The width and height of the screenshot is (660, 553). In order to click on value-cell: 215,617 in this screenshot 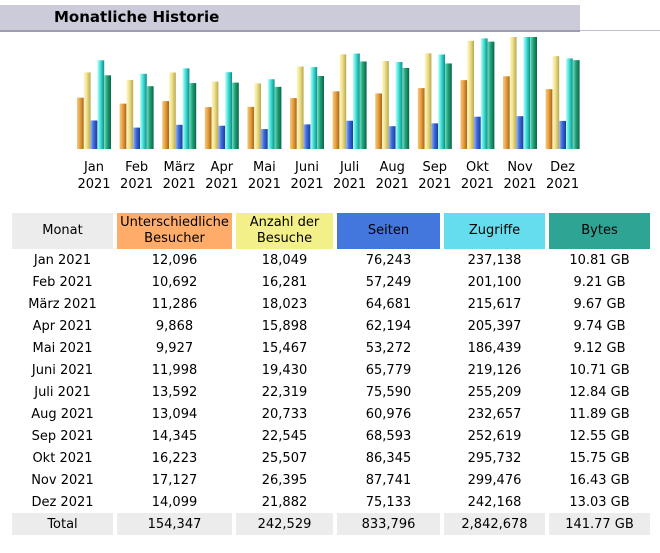, I will do `click(494, 304)`.